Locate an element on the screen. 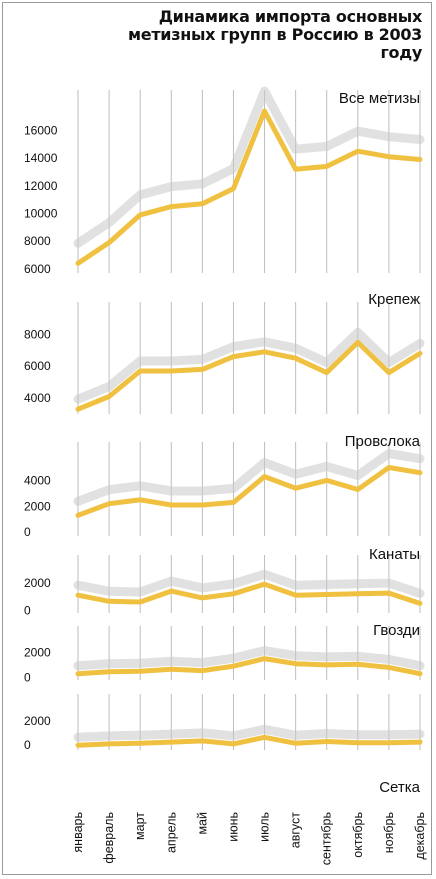  x-tick-label: ноябрь is located at coordinates (389, 832).